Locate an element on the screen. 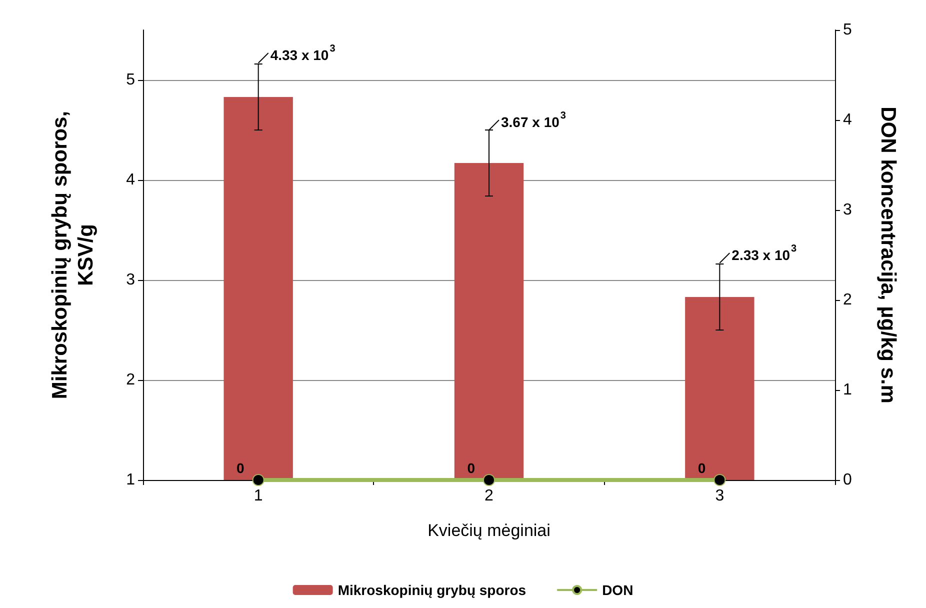 The height and width of the screenshot is (608, 926). y2-tick-label: 2 is located at coordinates (847, 300).